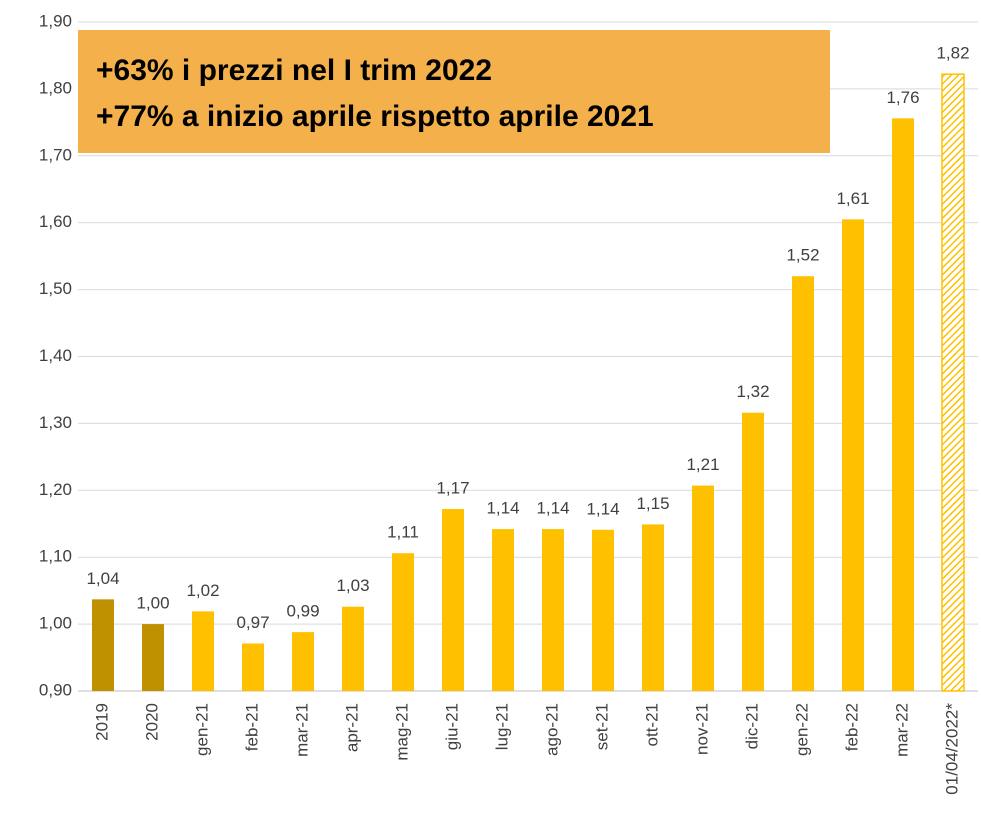  Describe the element at coordinates (251, 727) in the screenshot. I see `x-tick-label: feb-21` at that location.